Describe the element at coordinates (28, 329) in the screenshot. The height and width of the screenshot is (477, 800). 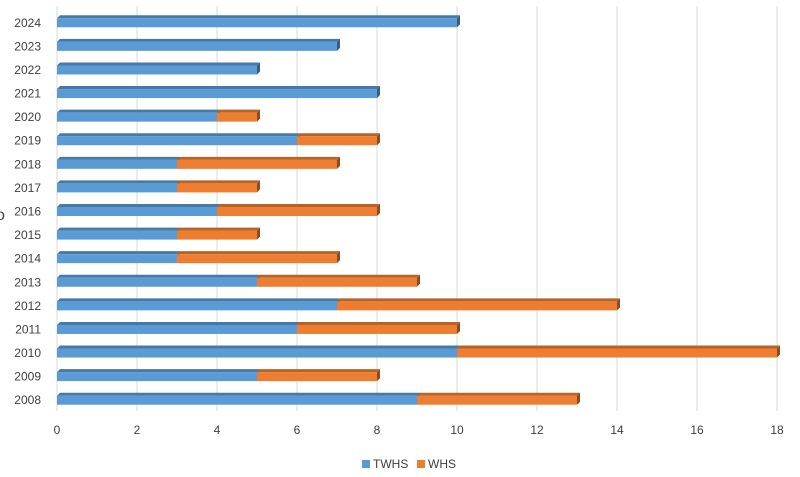
I see `category-label: 2011` at that location.